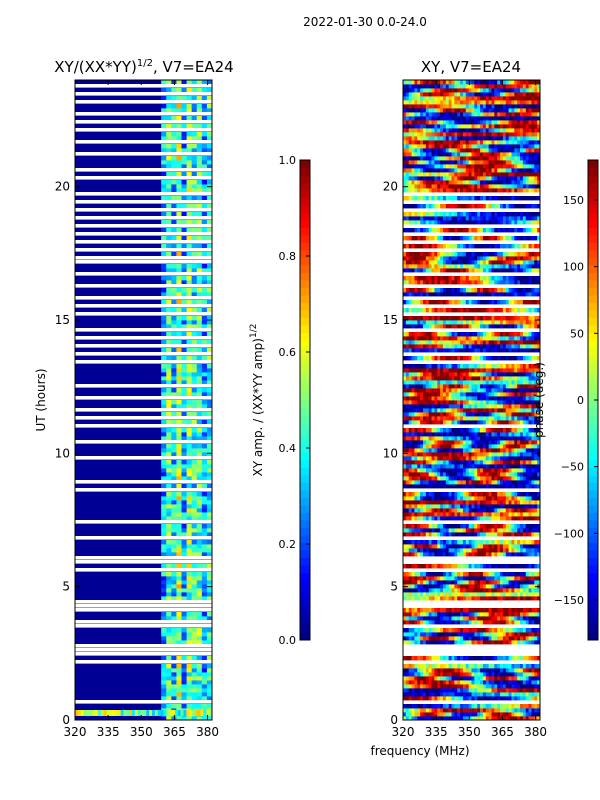 The width and height of the screenshot is (600, 800). What do you see at coordinates (143, 202) in the screenshot?
I see `amplitude-data-gap` at bounding box center [143, 202].